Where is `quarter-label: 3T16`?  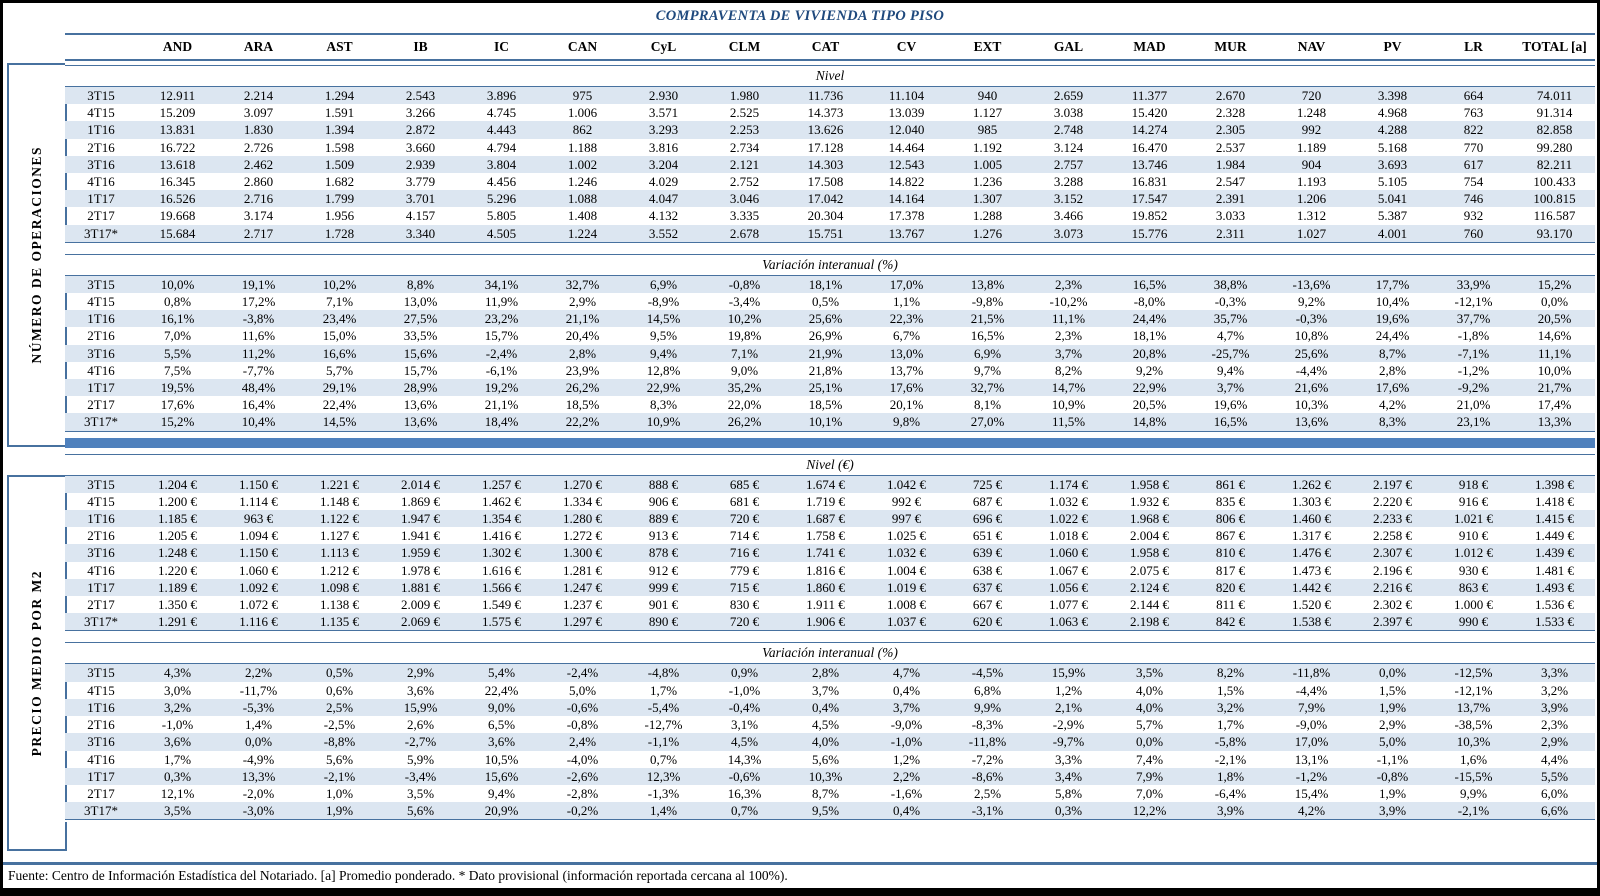 quarter-label: 3T16 is located at coordinates (101, 742).